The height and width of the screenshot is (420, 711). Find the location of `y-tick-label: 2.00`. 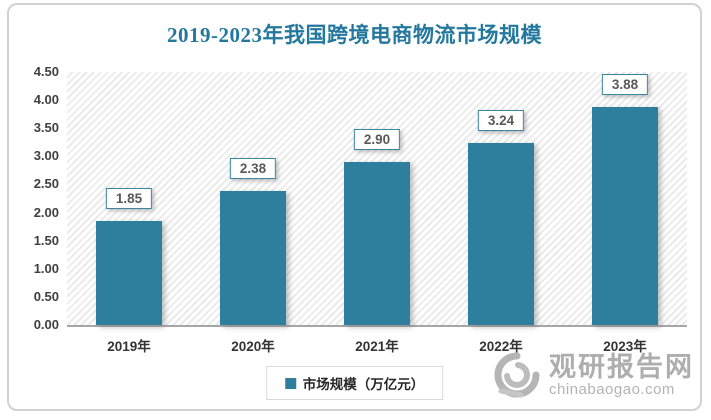

y-tick-label: 2.00 is located at coordinates (46, 212).